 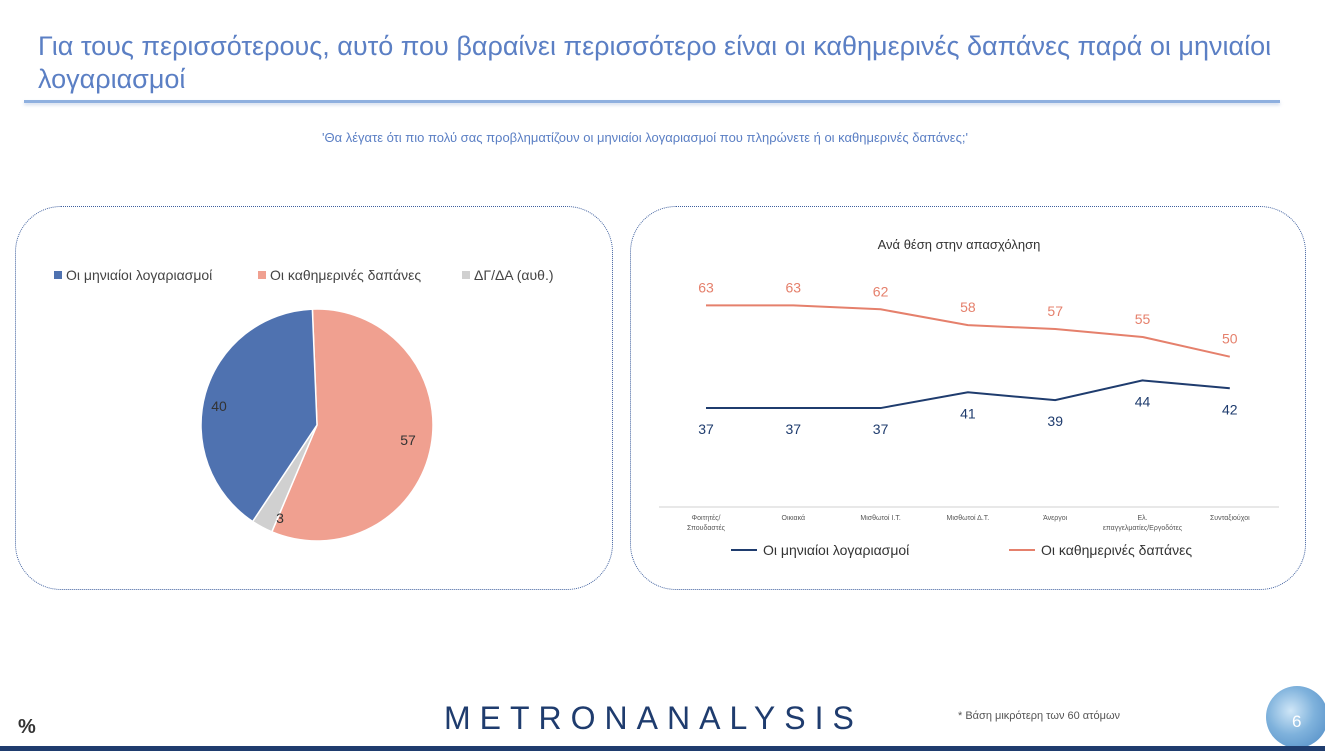 What do you see at coordinates (1230, 409) in the screenshot?
I see `line-data-label: 42` at bounding box center [1230, 409].